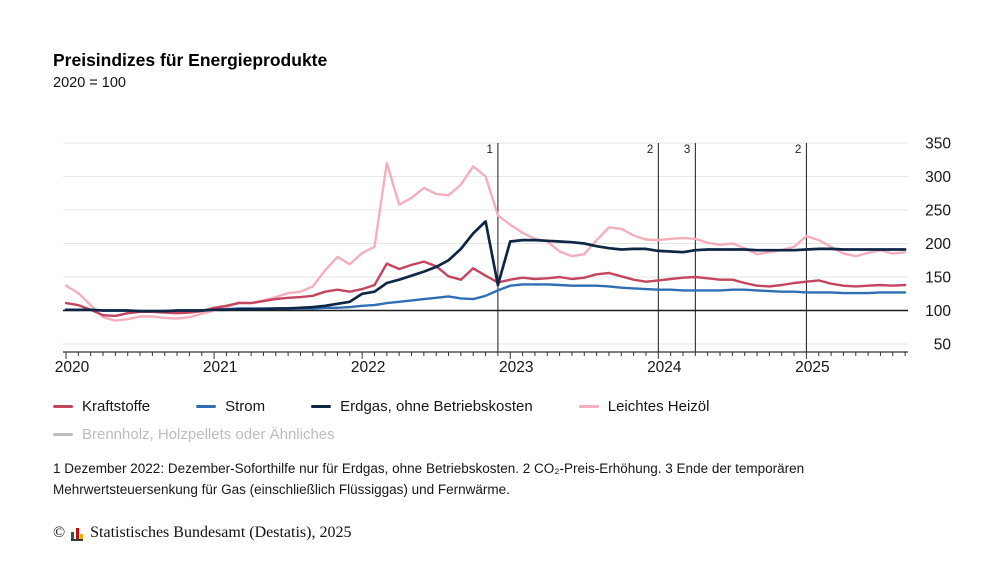  I want to click on legend-item-erdgas: Erdgas, ohne Betriebskosten, so click(422, 406).